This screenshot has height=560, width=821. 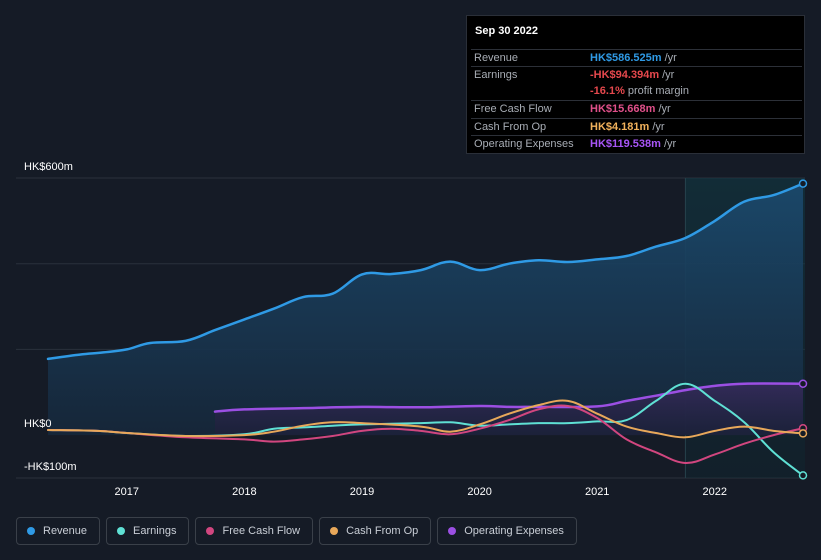 I want to click on cash-from-op-end-marker, so click(x=803, y=433).